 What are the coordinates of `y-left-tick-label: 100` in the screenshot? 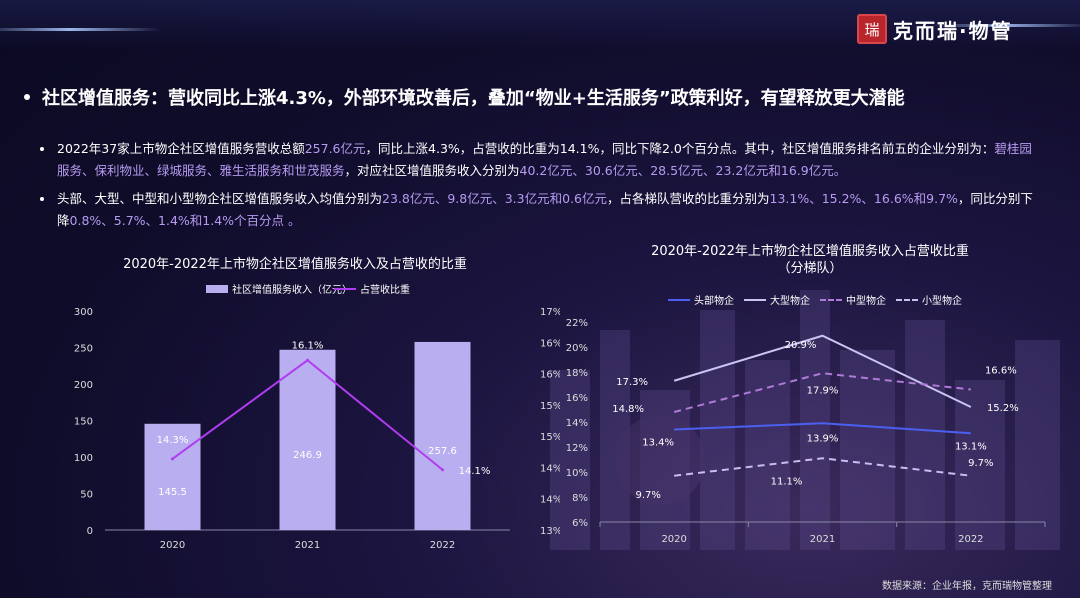 It's located at (83, 458).